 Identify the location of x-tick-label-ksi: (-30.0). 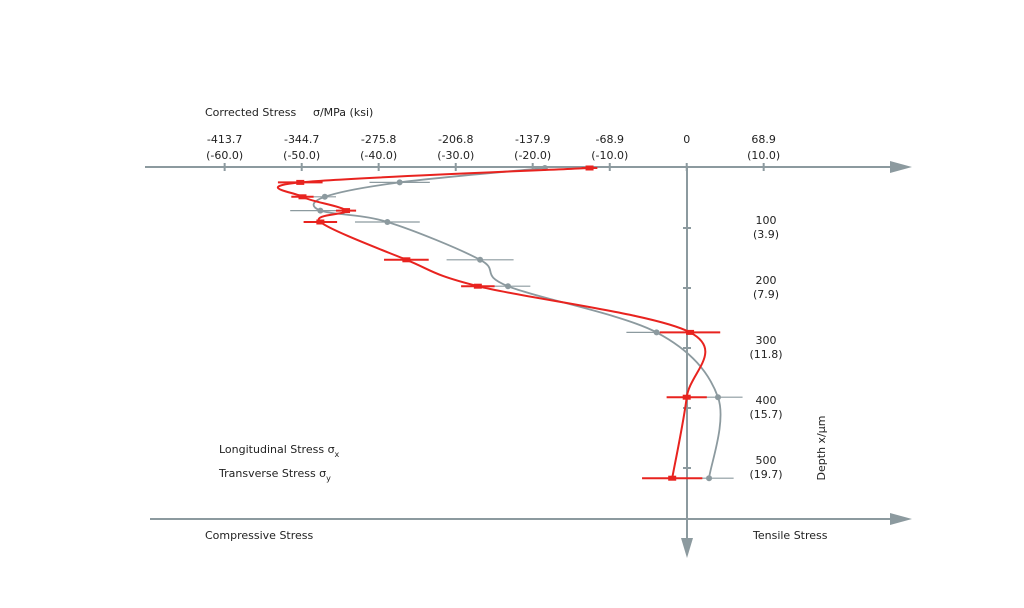
(455, 155).